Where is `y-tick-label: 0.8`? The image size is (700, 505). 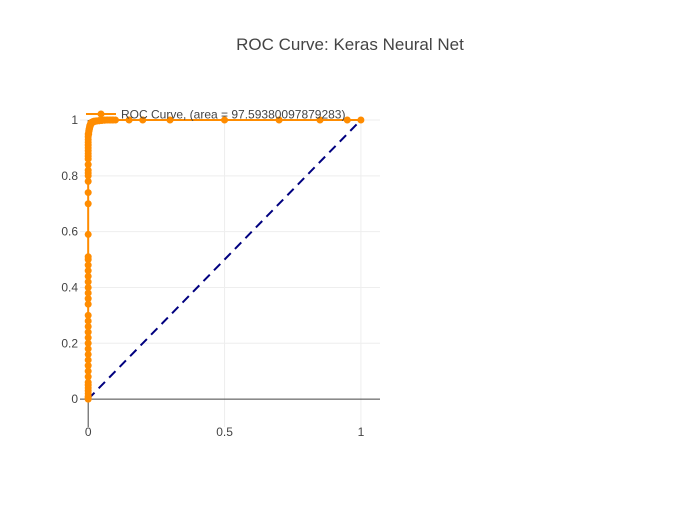 y-tick-label: 0.8 is located at coordinates (69, 176).